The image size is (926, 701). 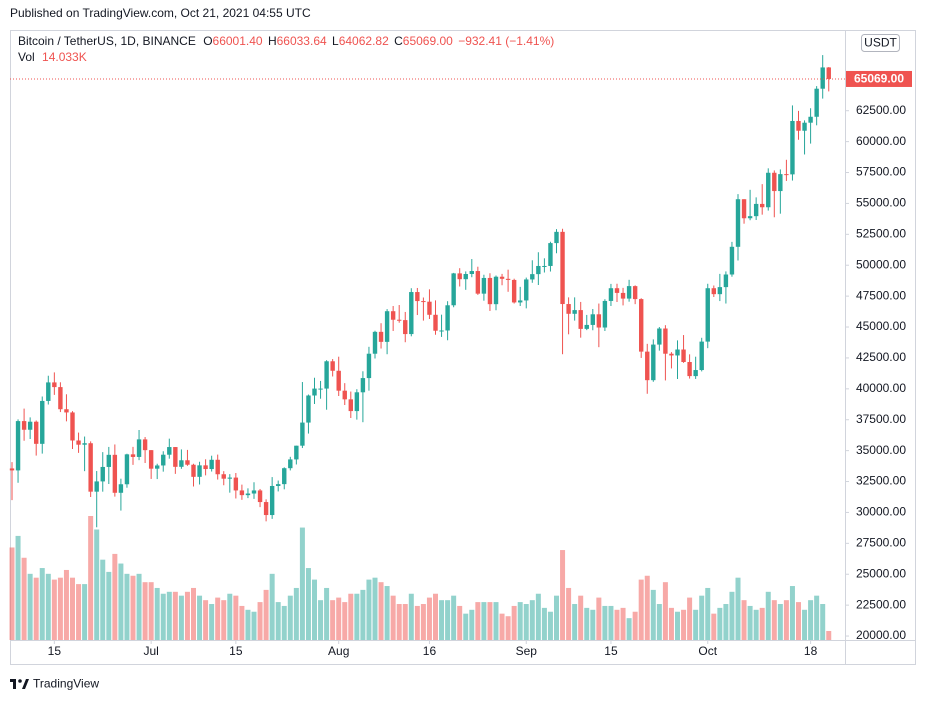 I want to click on y-tick-label: 40000.00, so click(x=881, y=388).